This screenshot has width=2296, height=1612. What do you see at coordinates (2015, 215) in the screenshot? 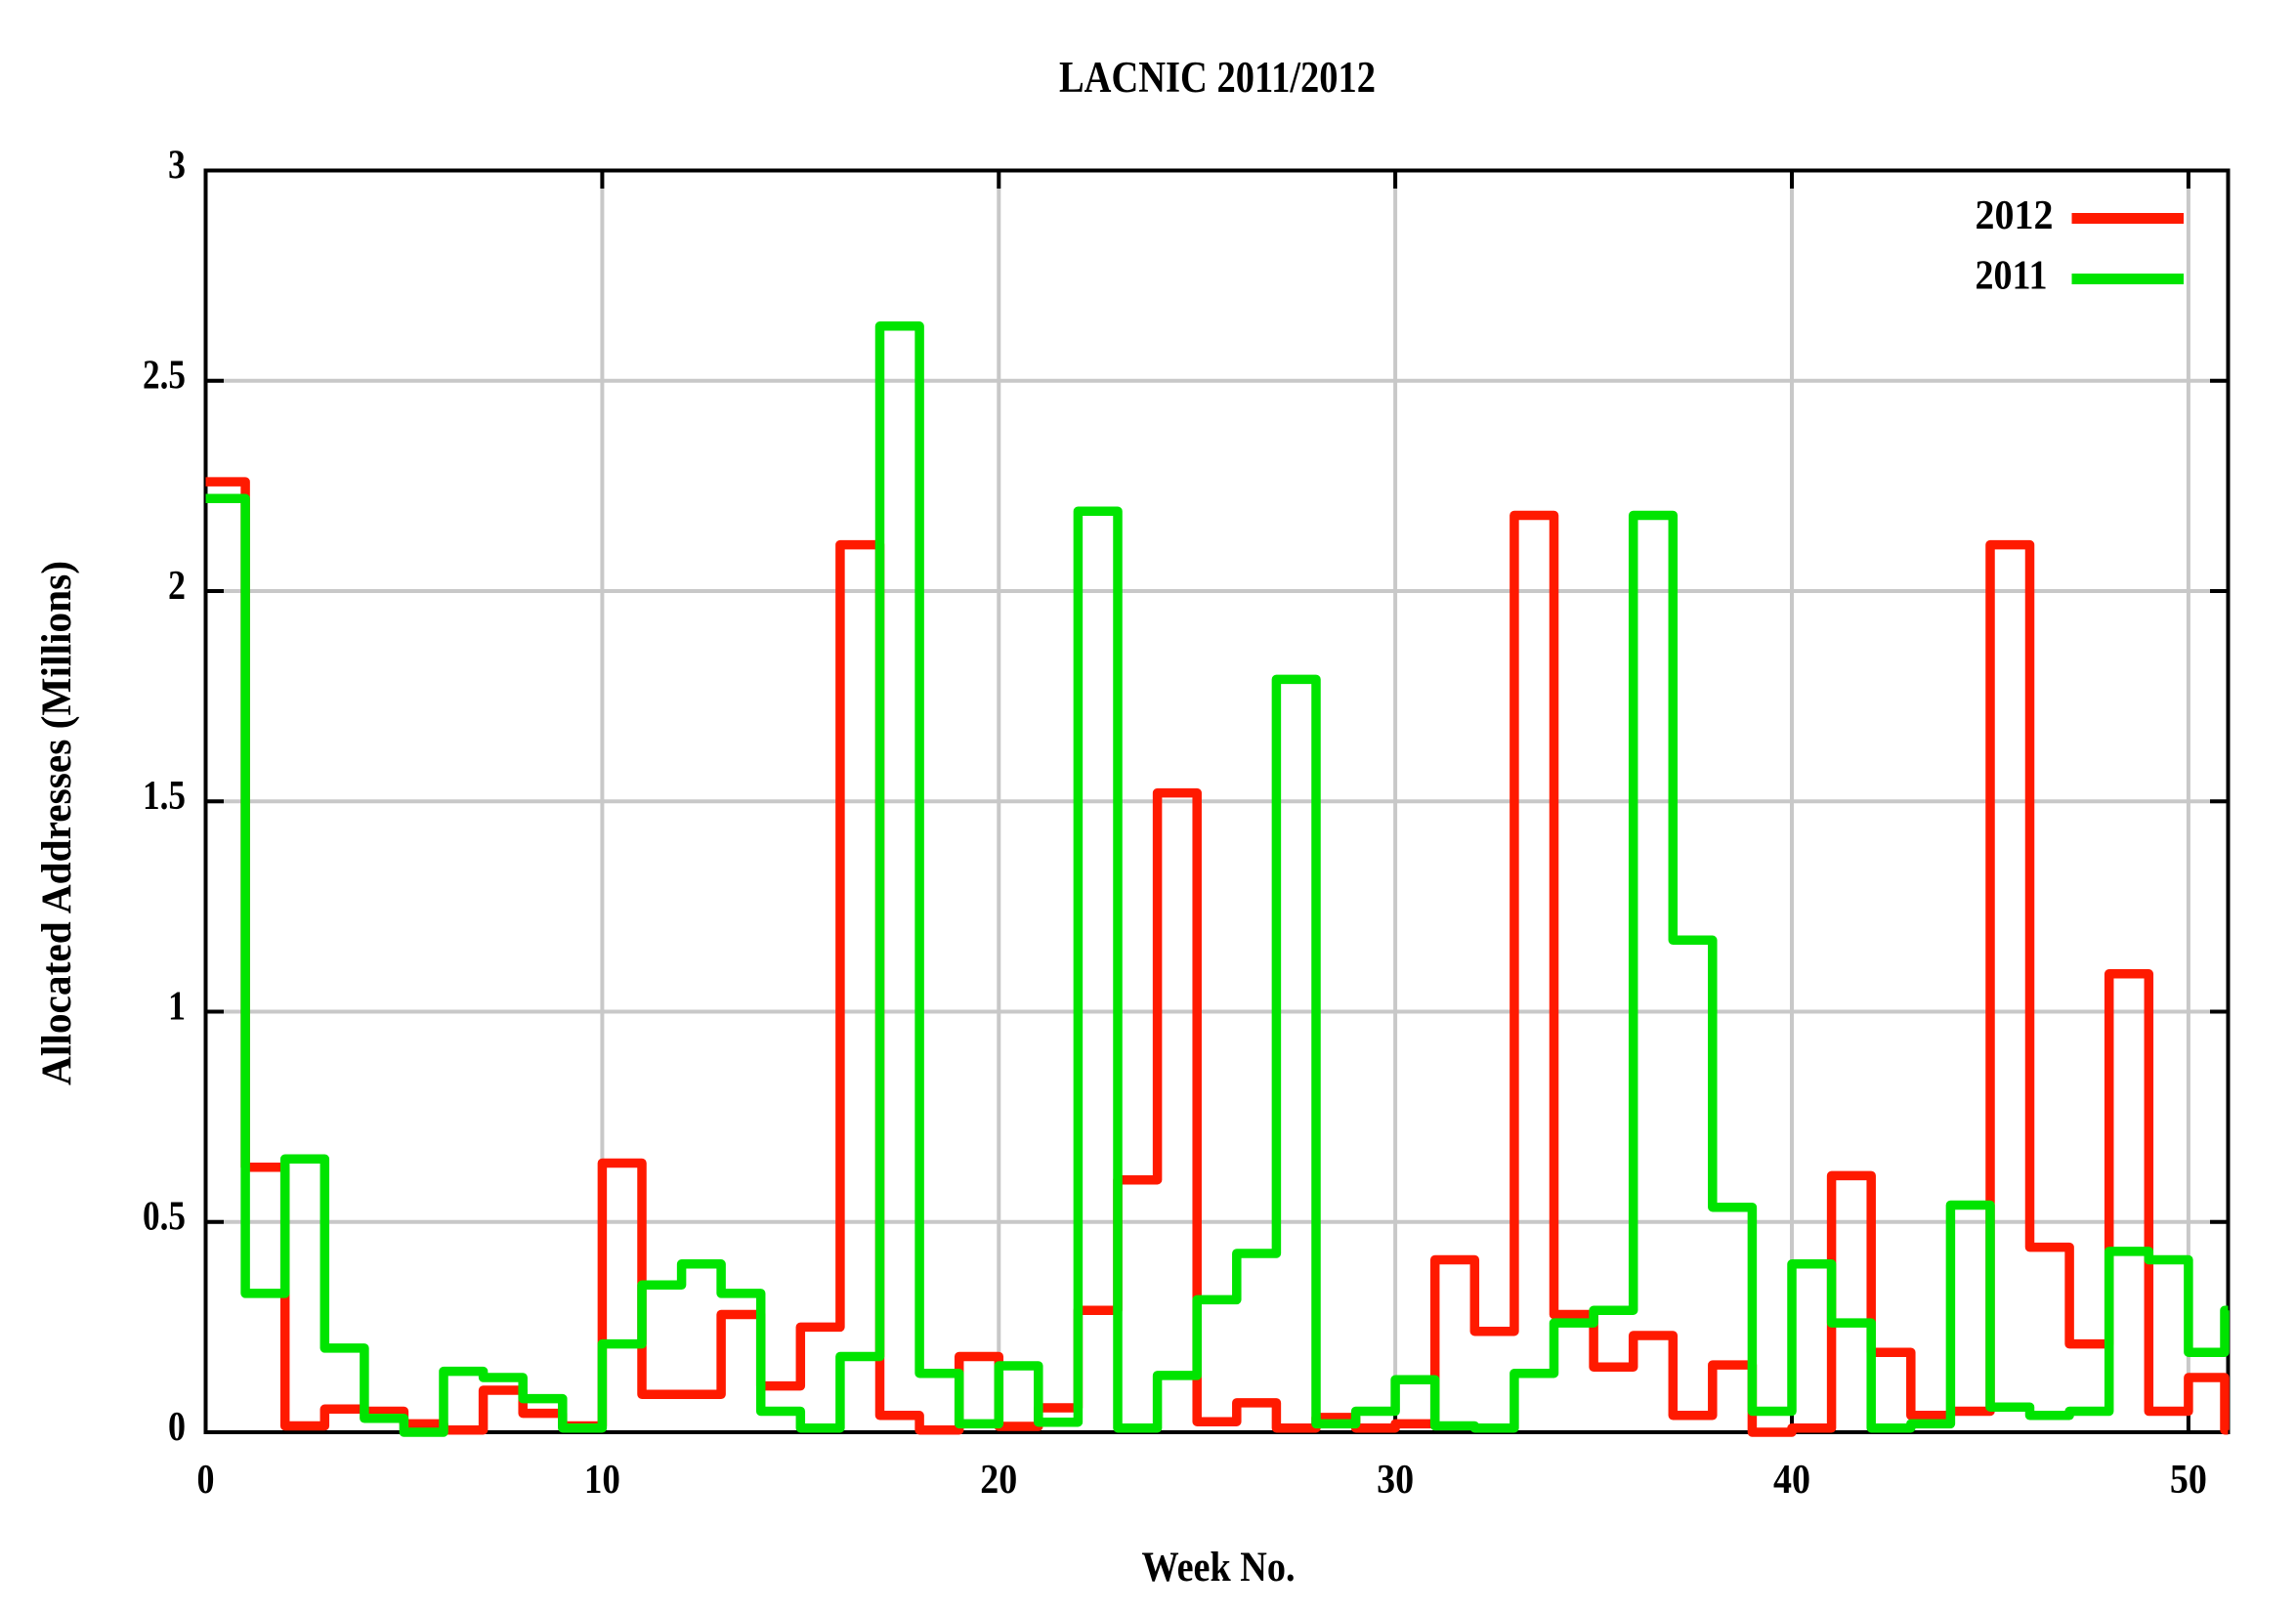
I see `svg-text: 2012` at bounding box center [2015, 215].